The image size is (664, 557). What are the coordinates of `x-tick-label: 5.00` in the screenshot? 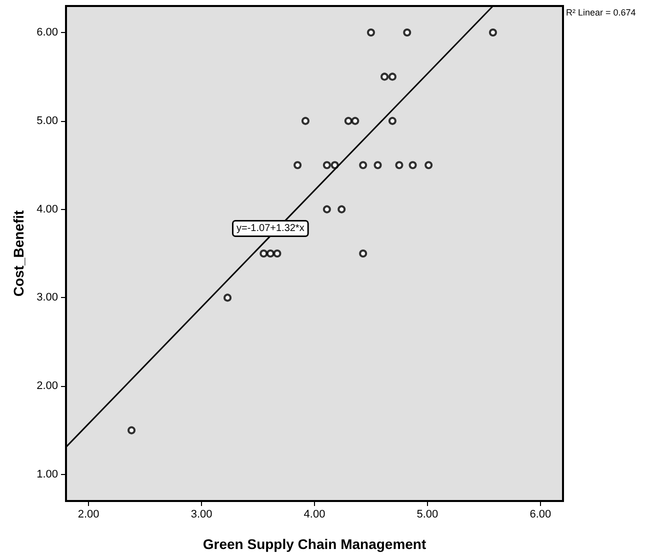 It's located at (427, 514).